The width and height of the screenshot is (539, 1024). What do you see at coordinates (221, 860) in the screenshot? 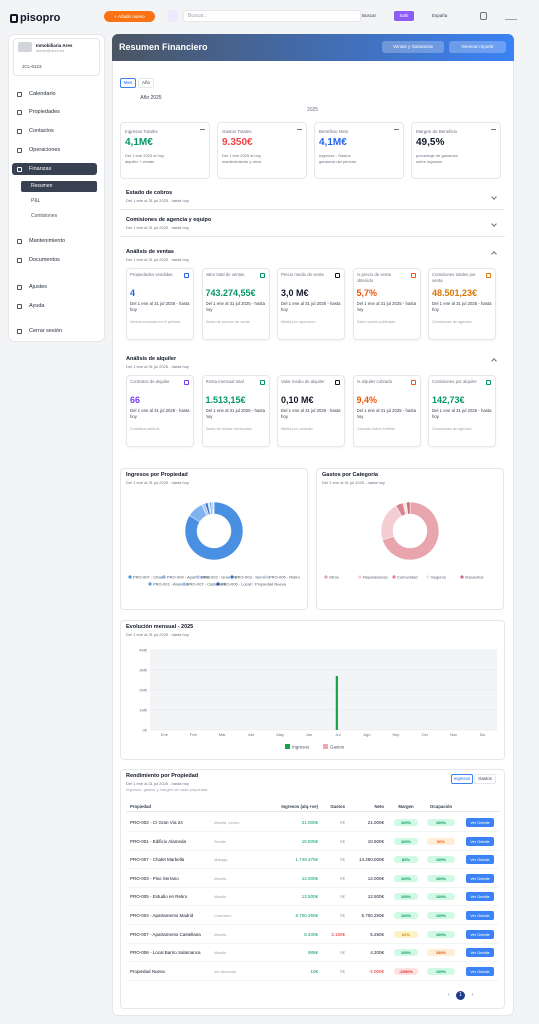
I see `property-detail: Málaga` at bounding box center [221, 860].